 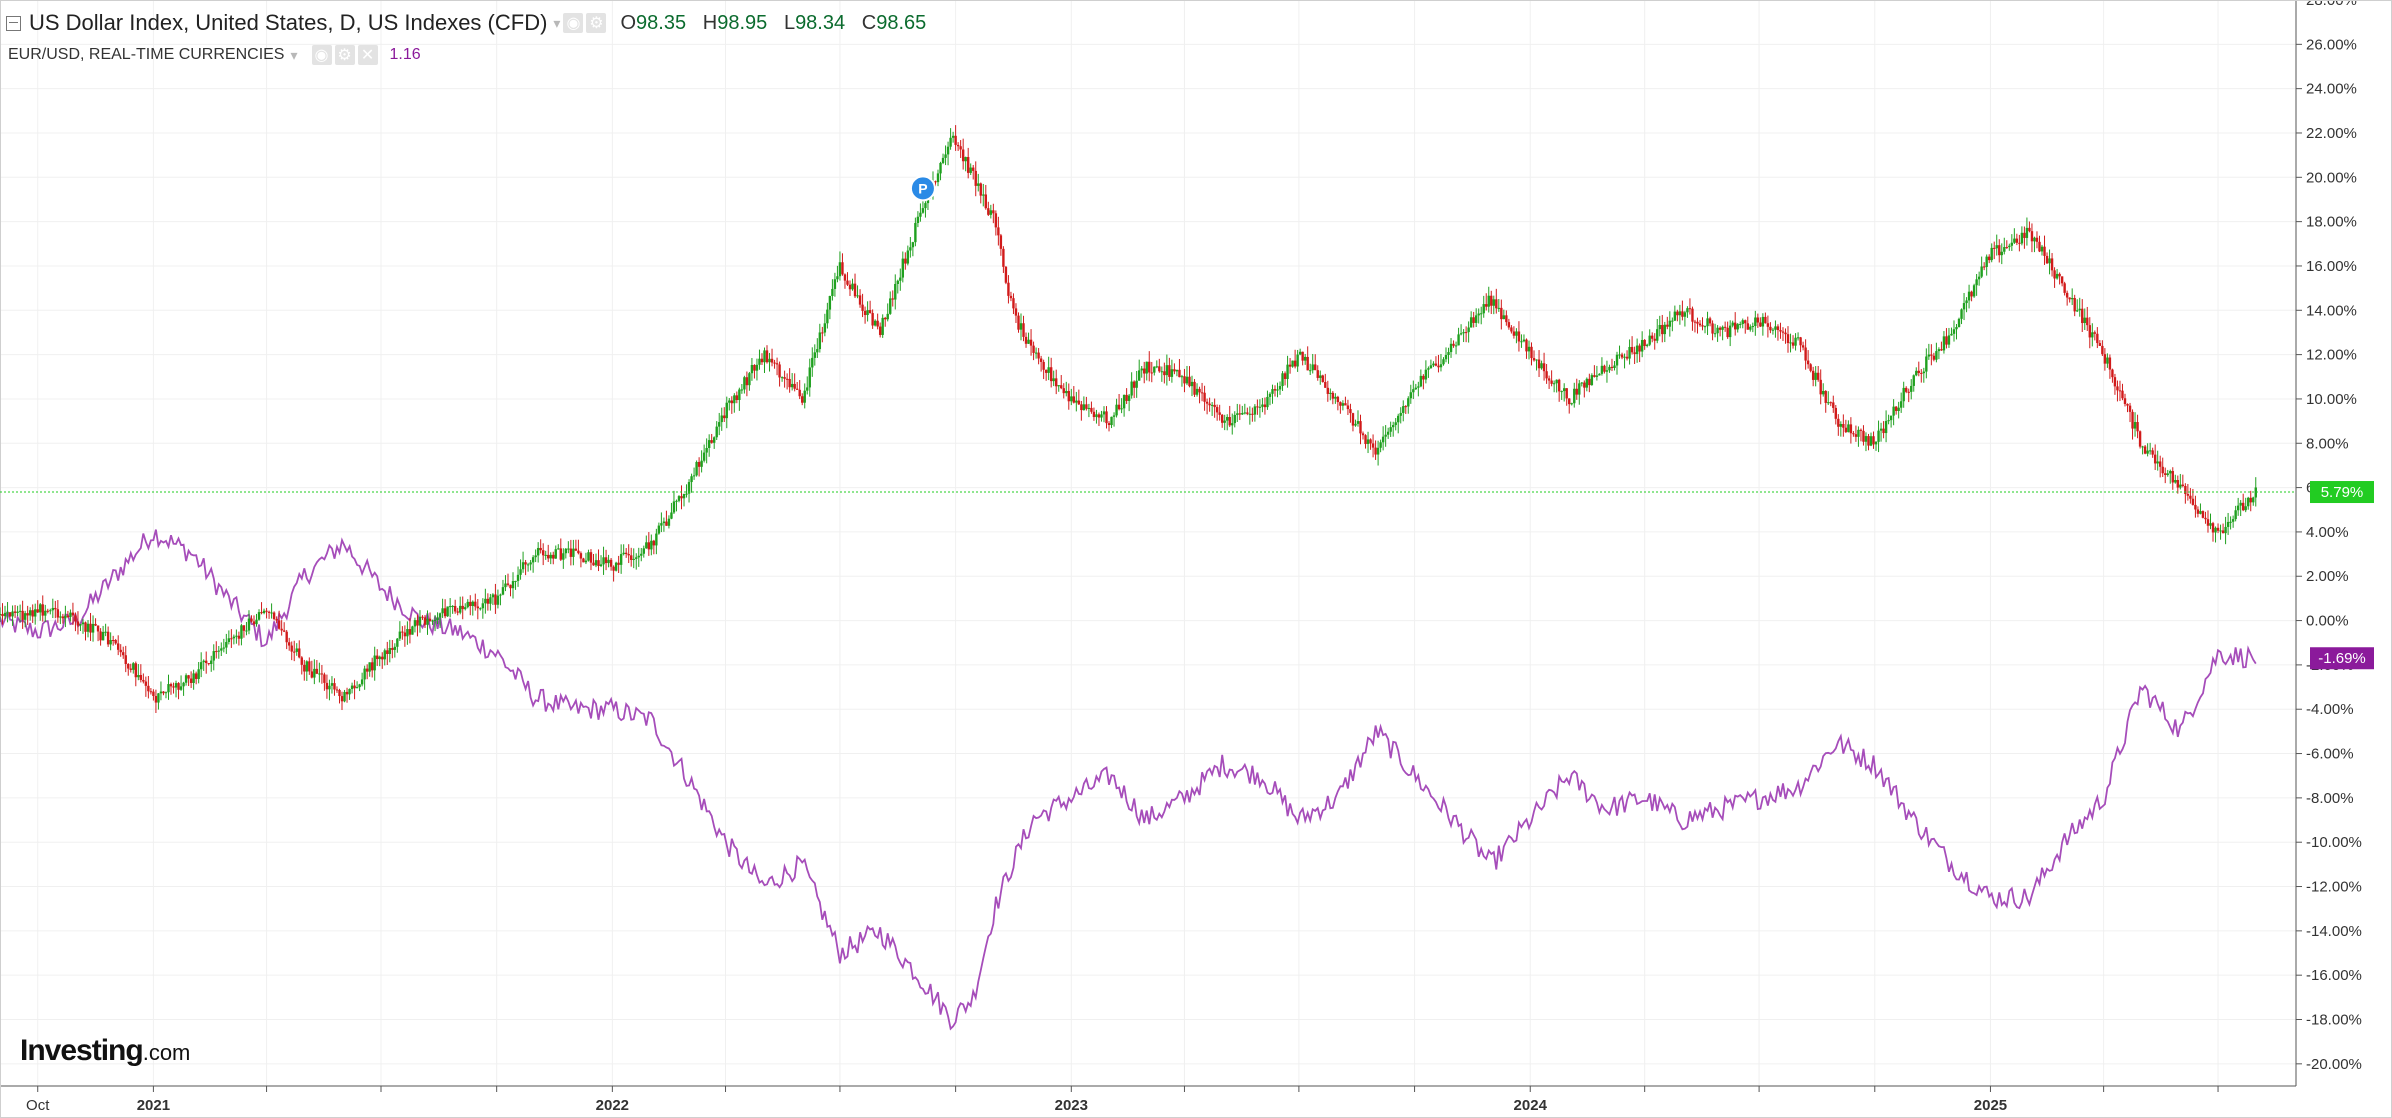 I want to click on y-tick-label: 24.00%, so click(x=2331, y=89).